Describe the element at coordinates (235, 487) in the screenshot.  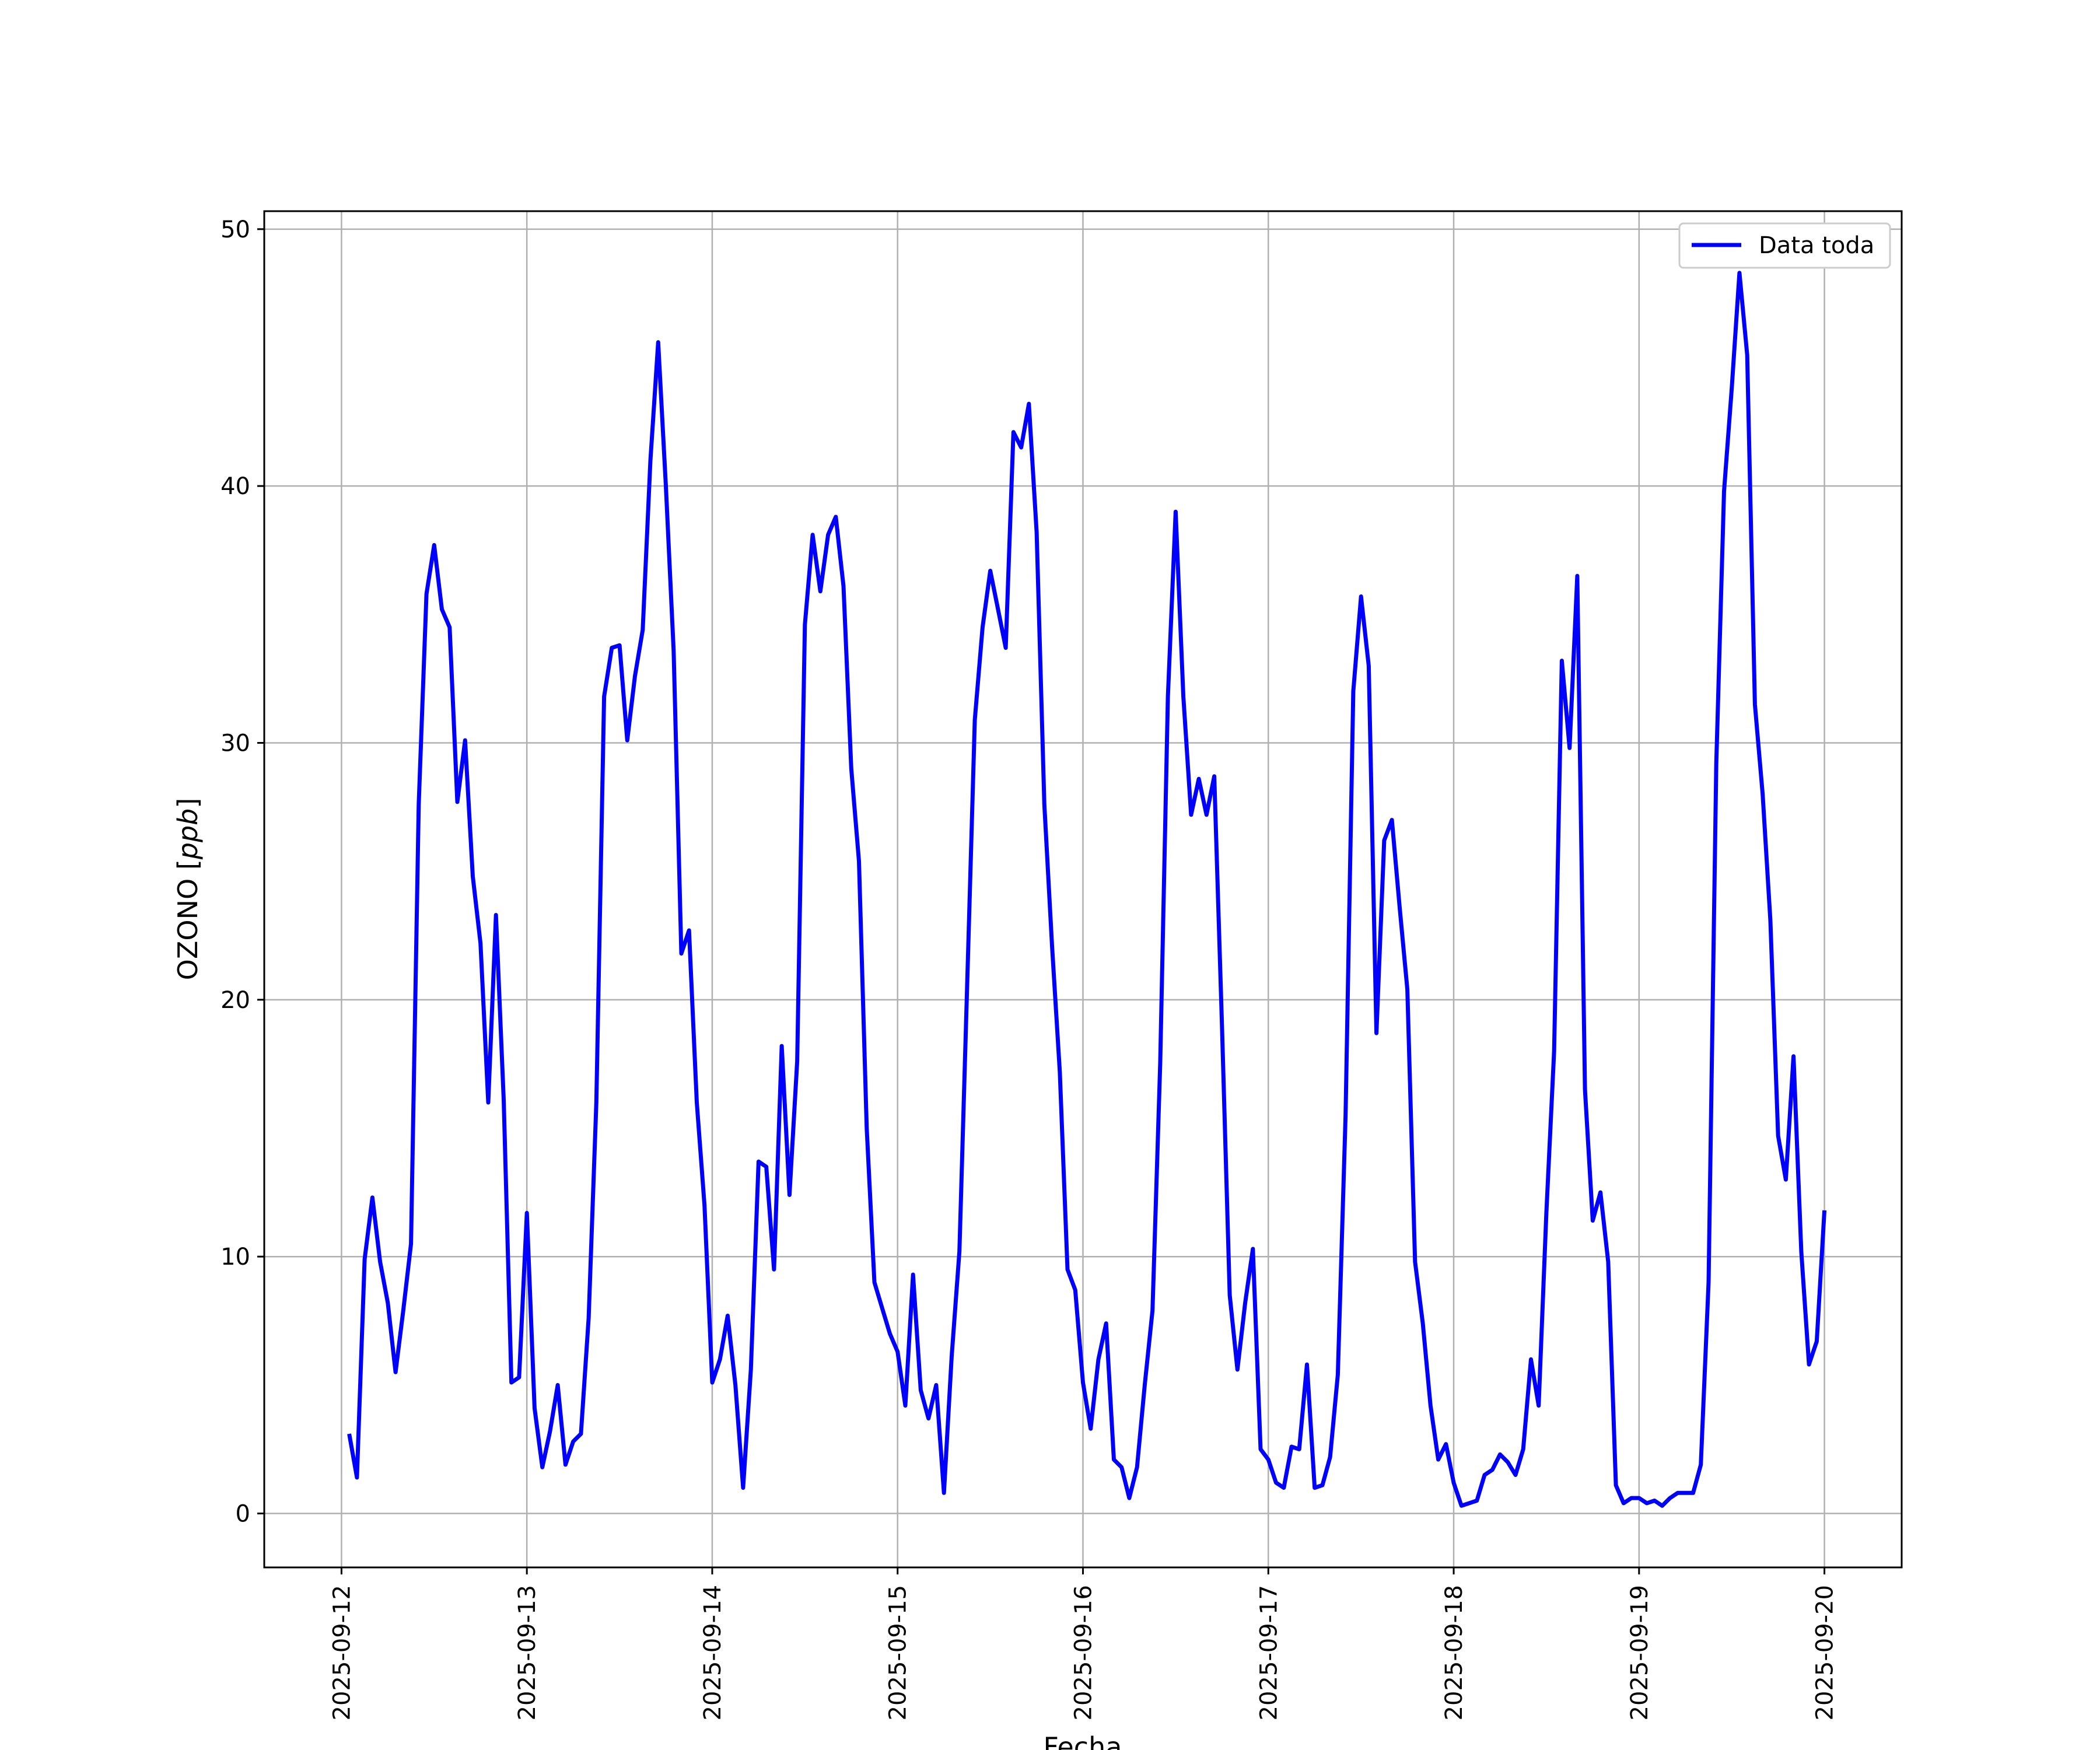
I see `y-tick-label: 40` at that location.